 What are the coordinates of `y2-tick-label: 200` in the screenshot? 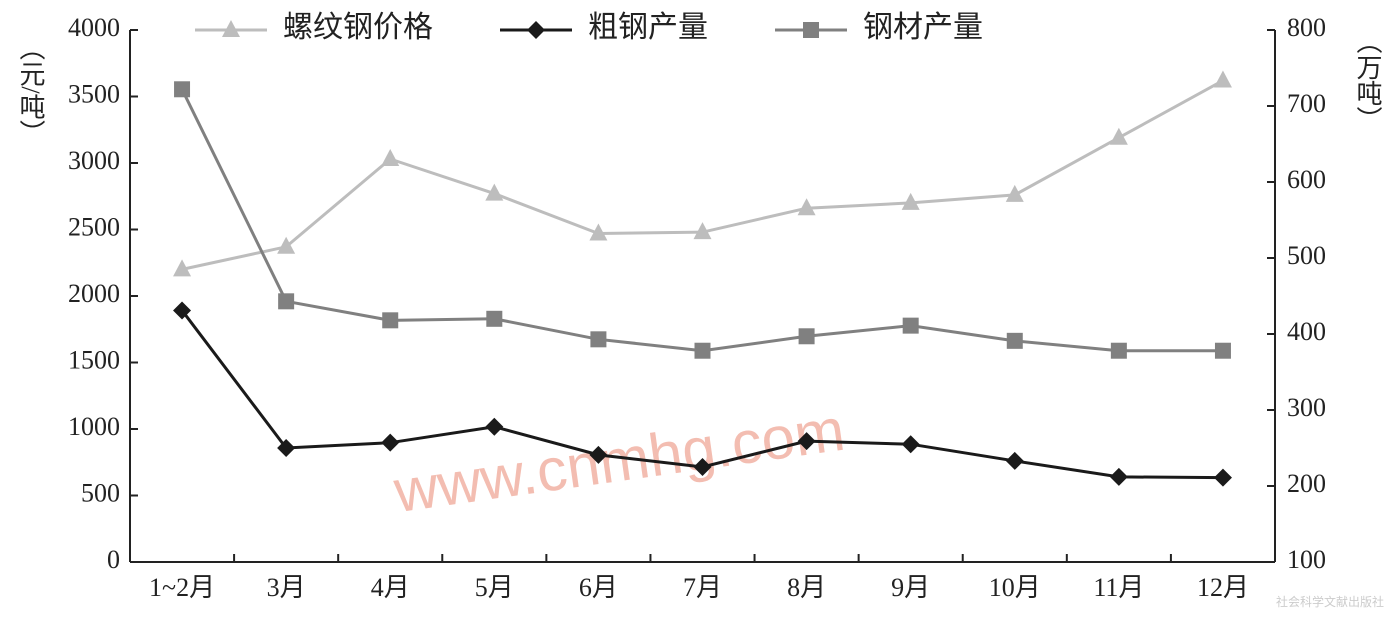 It's located at (1306, 483).